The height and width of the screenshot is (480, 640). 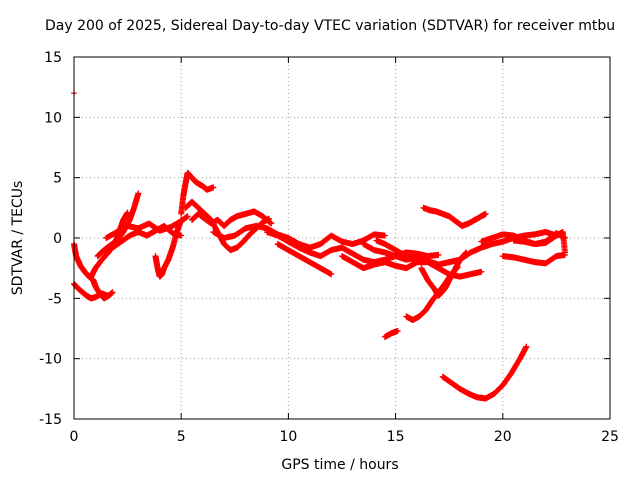 I want to click on y-tick-label: -5, so click(x=55, y=299).